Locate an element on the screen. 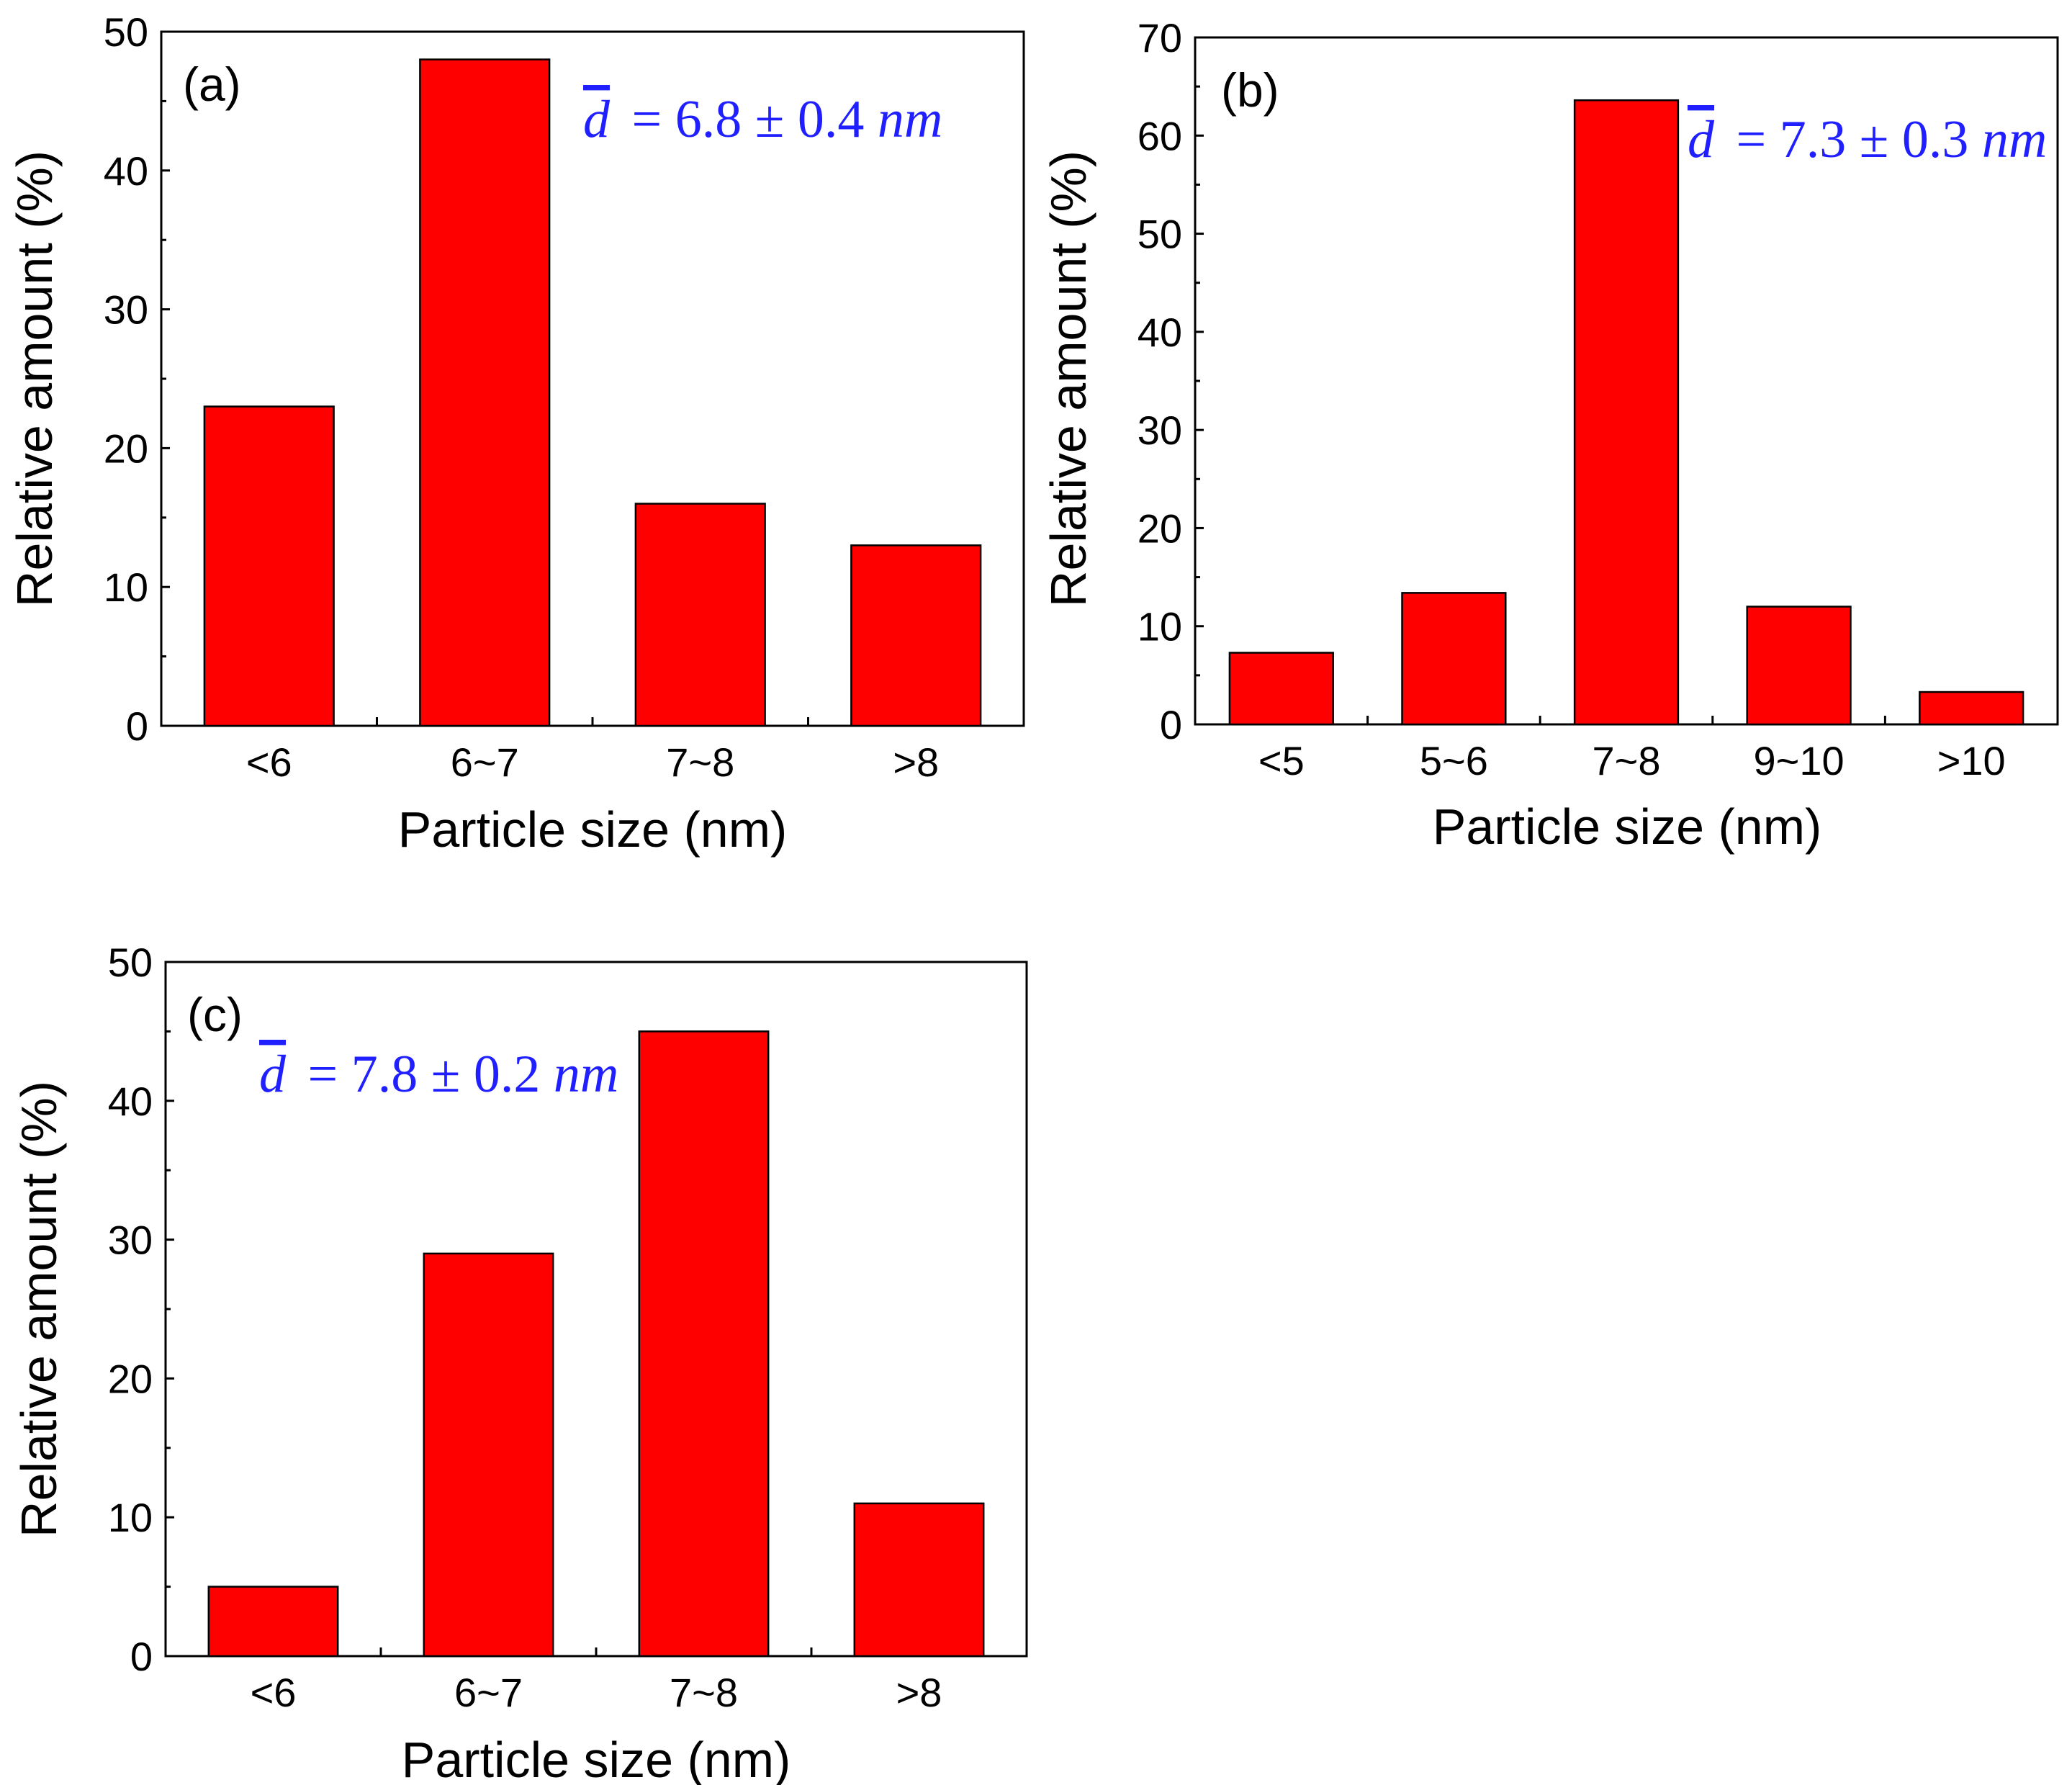  panel-label: (c) is located at coordinates (215, 1014).